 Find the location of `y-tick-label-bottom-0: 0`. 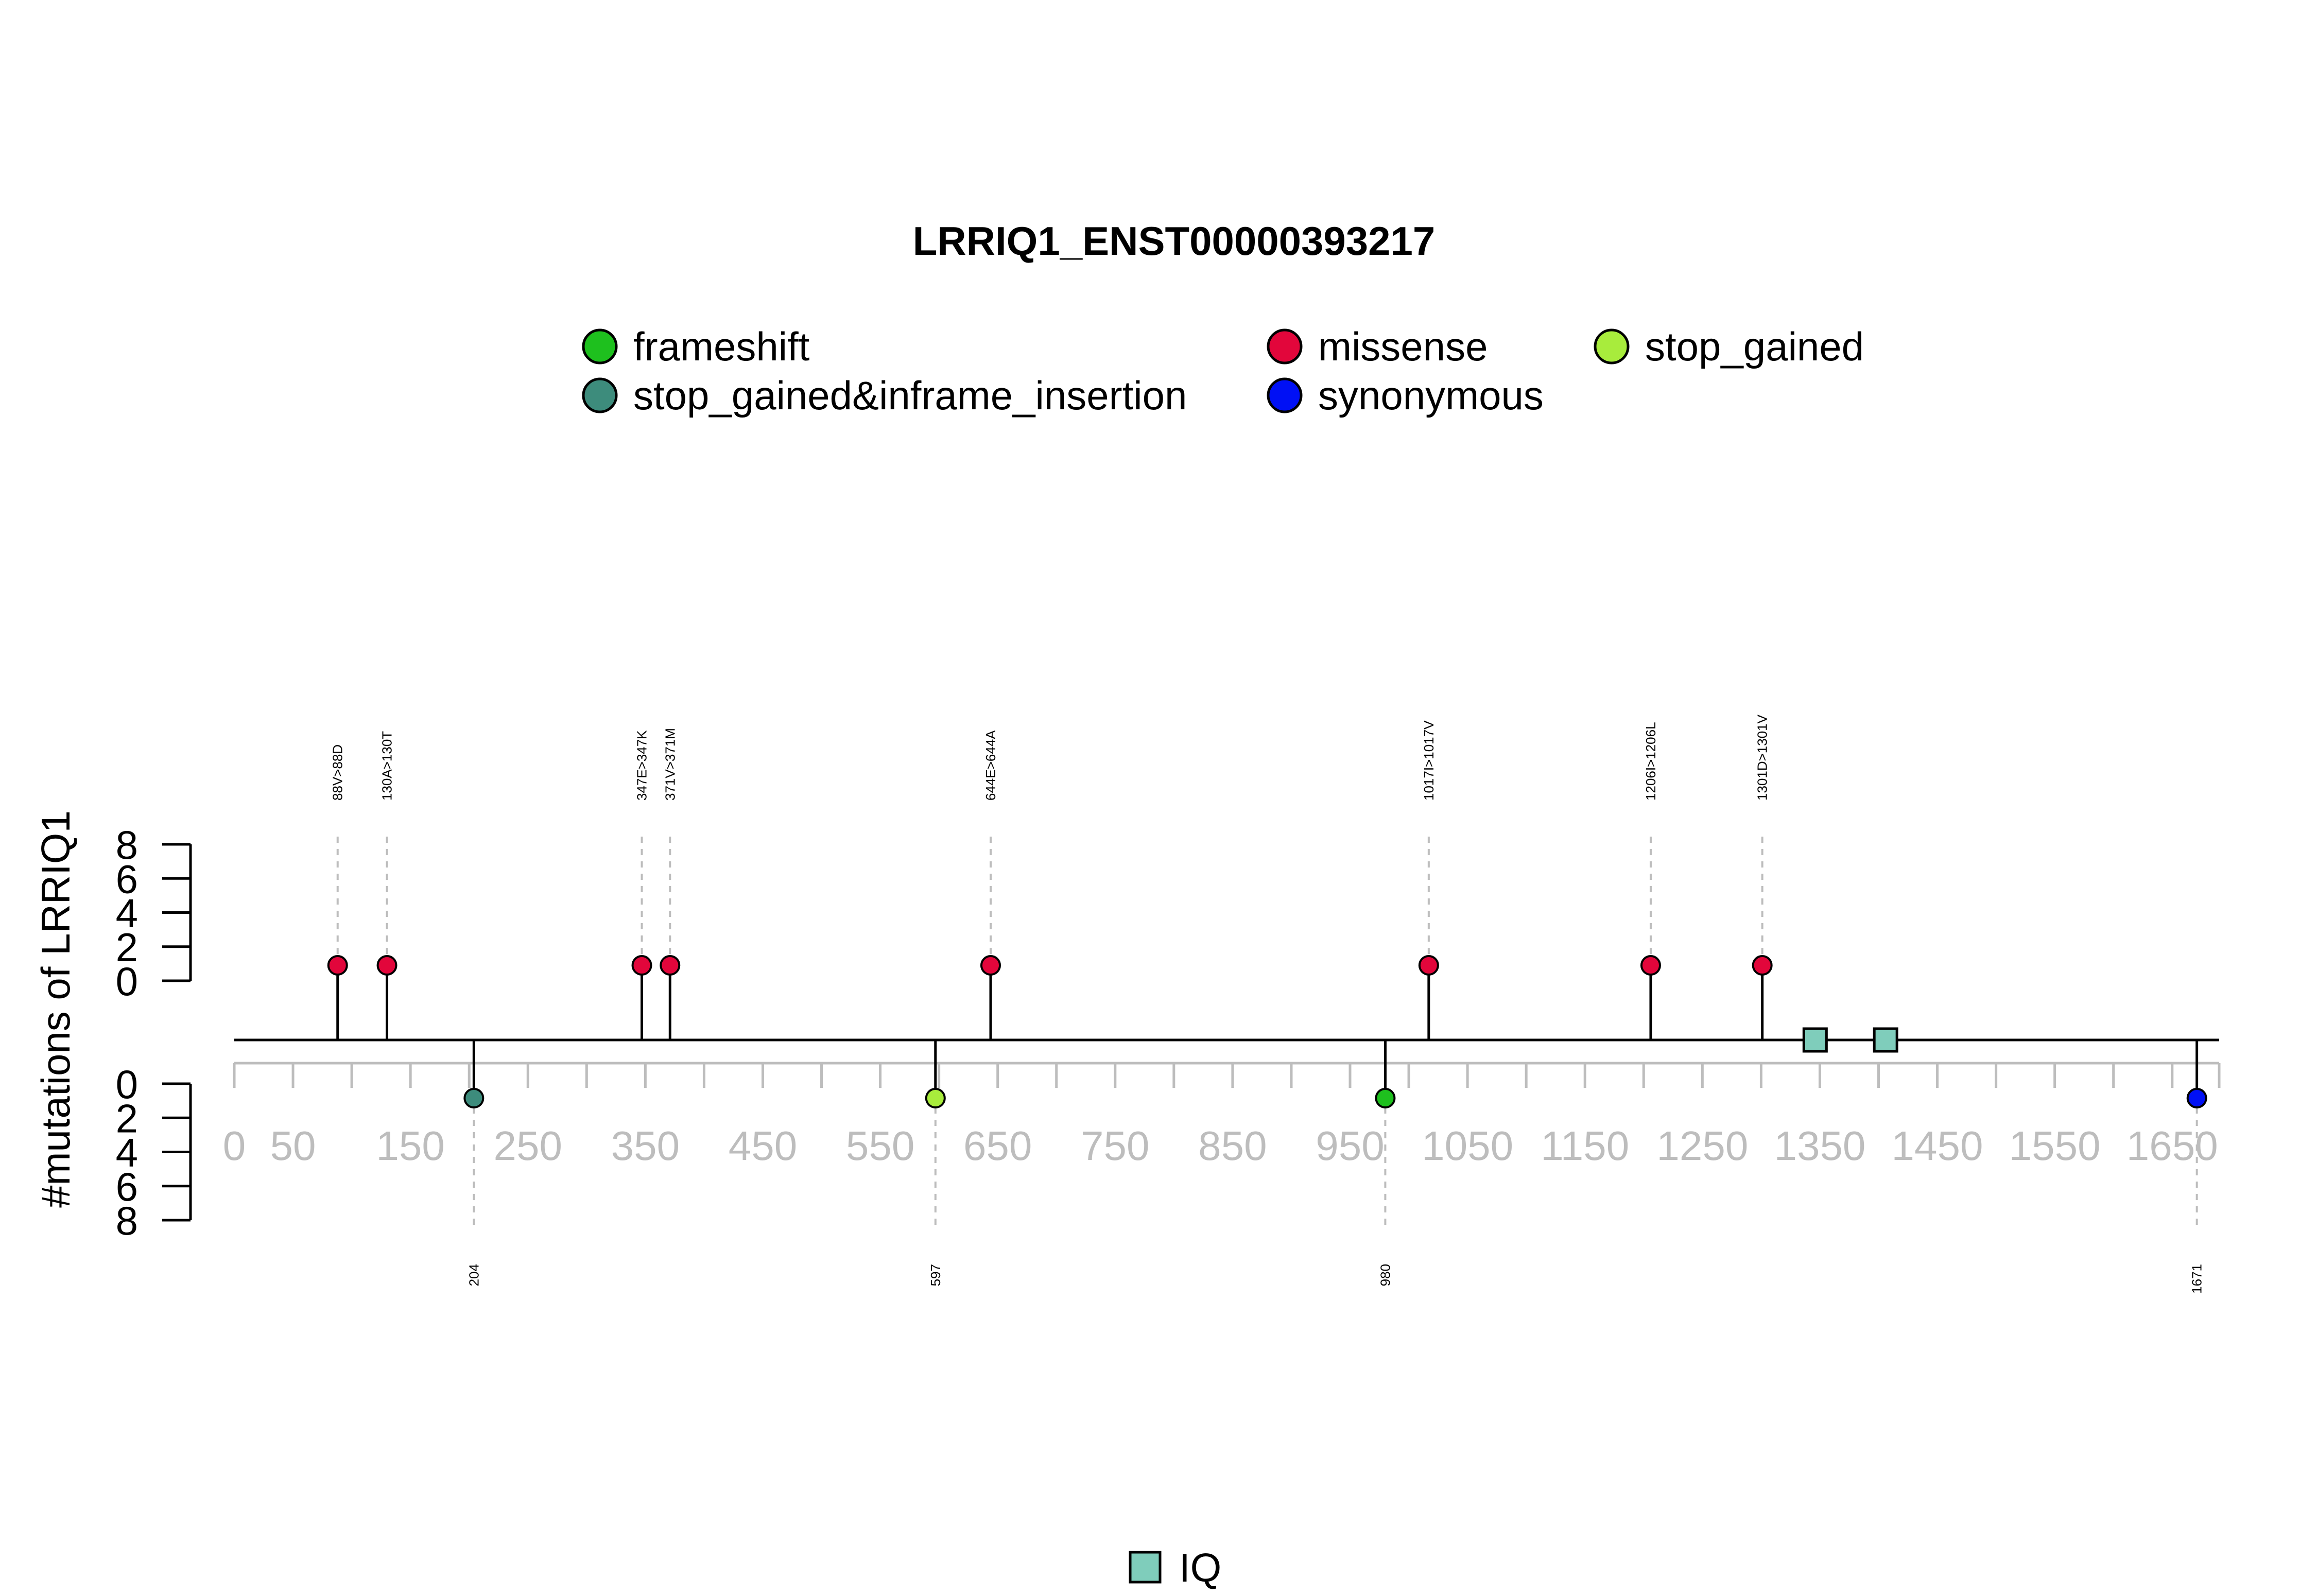

y-tick-label-bottom-0: 0 is located at coordinates (127, 1084).